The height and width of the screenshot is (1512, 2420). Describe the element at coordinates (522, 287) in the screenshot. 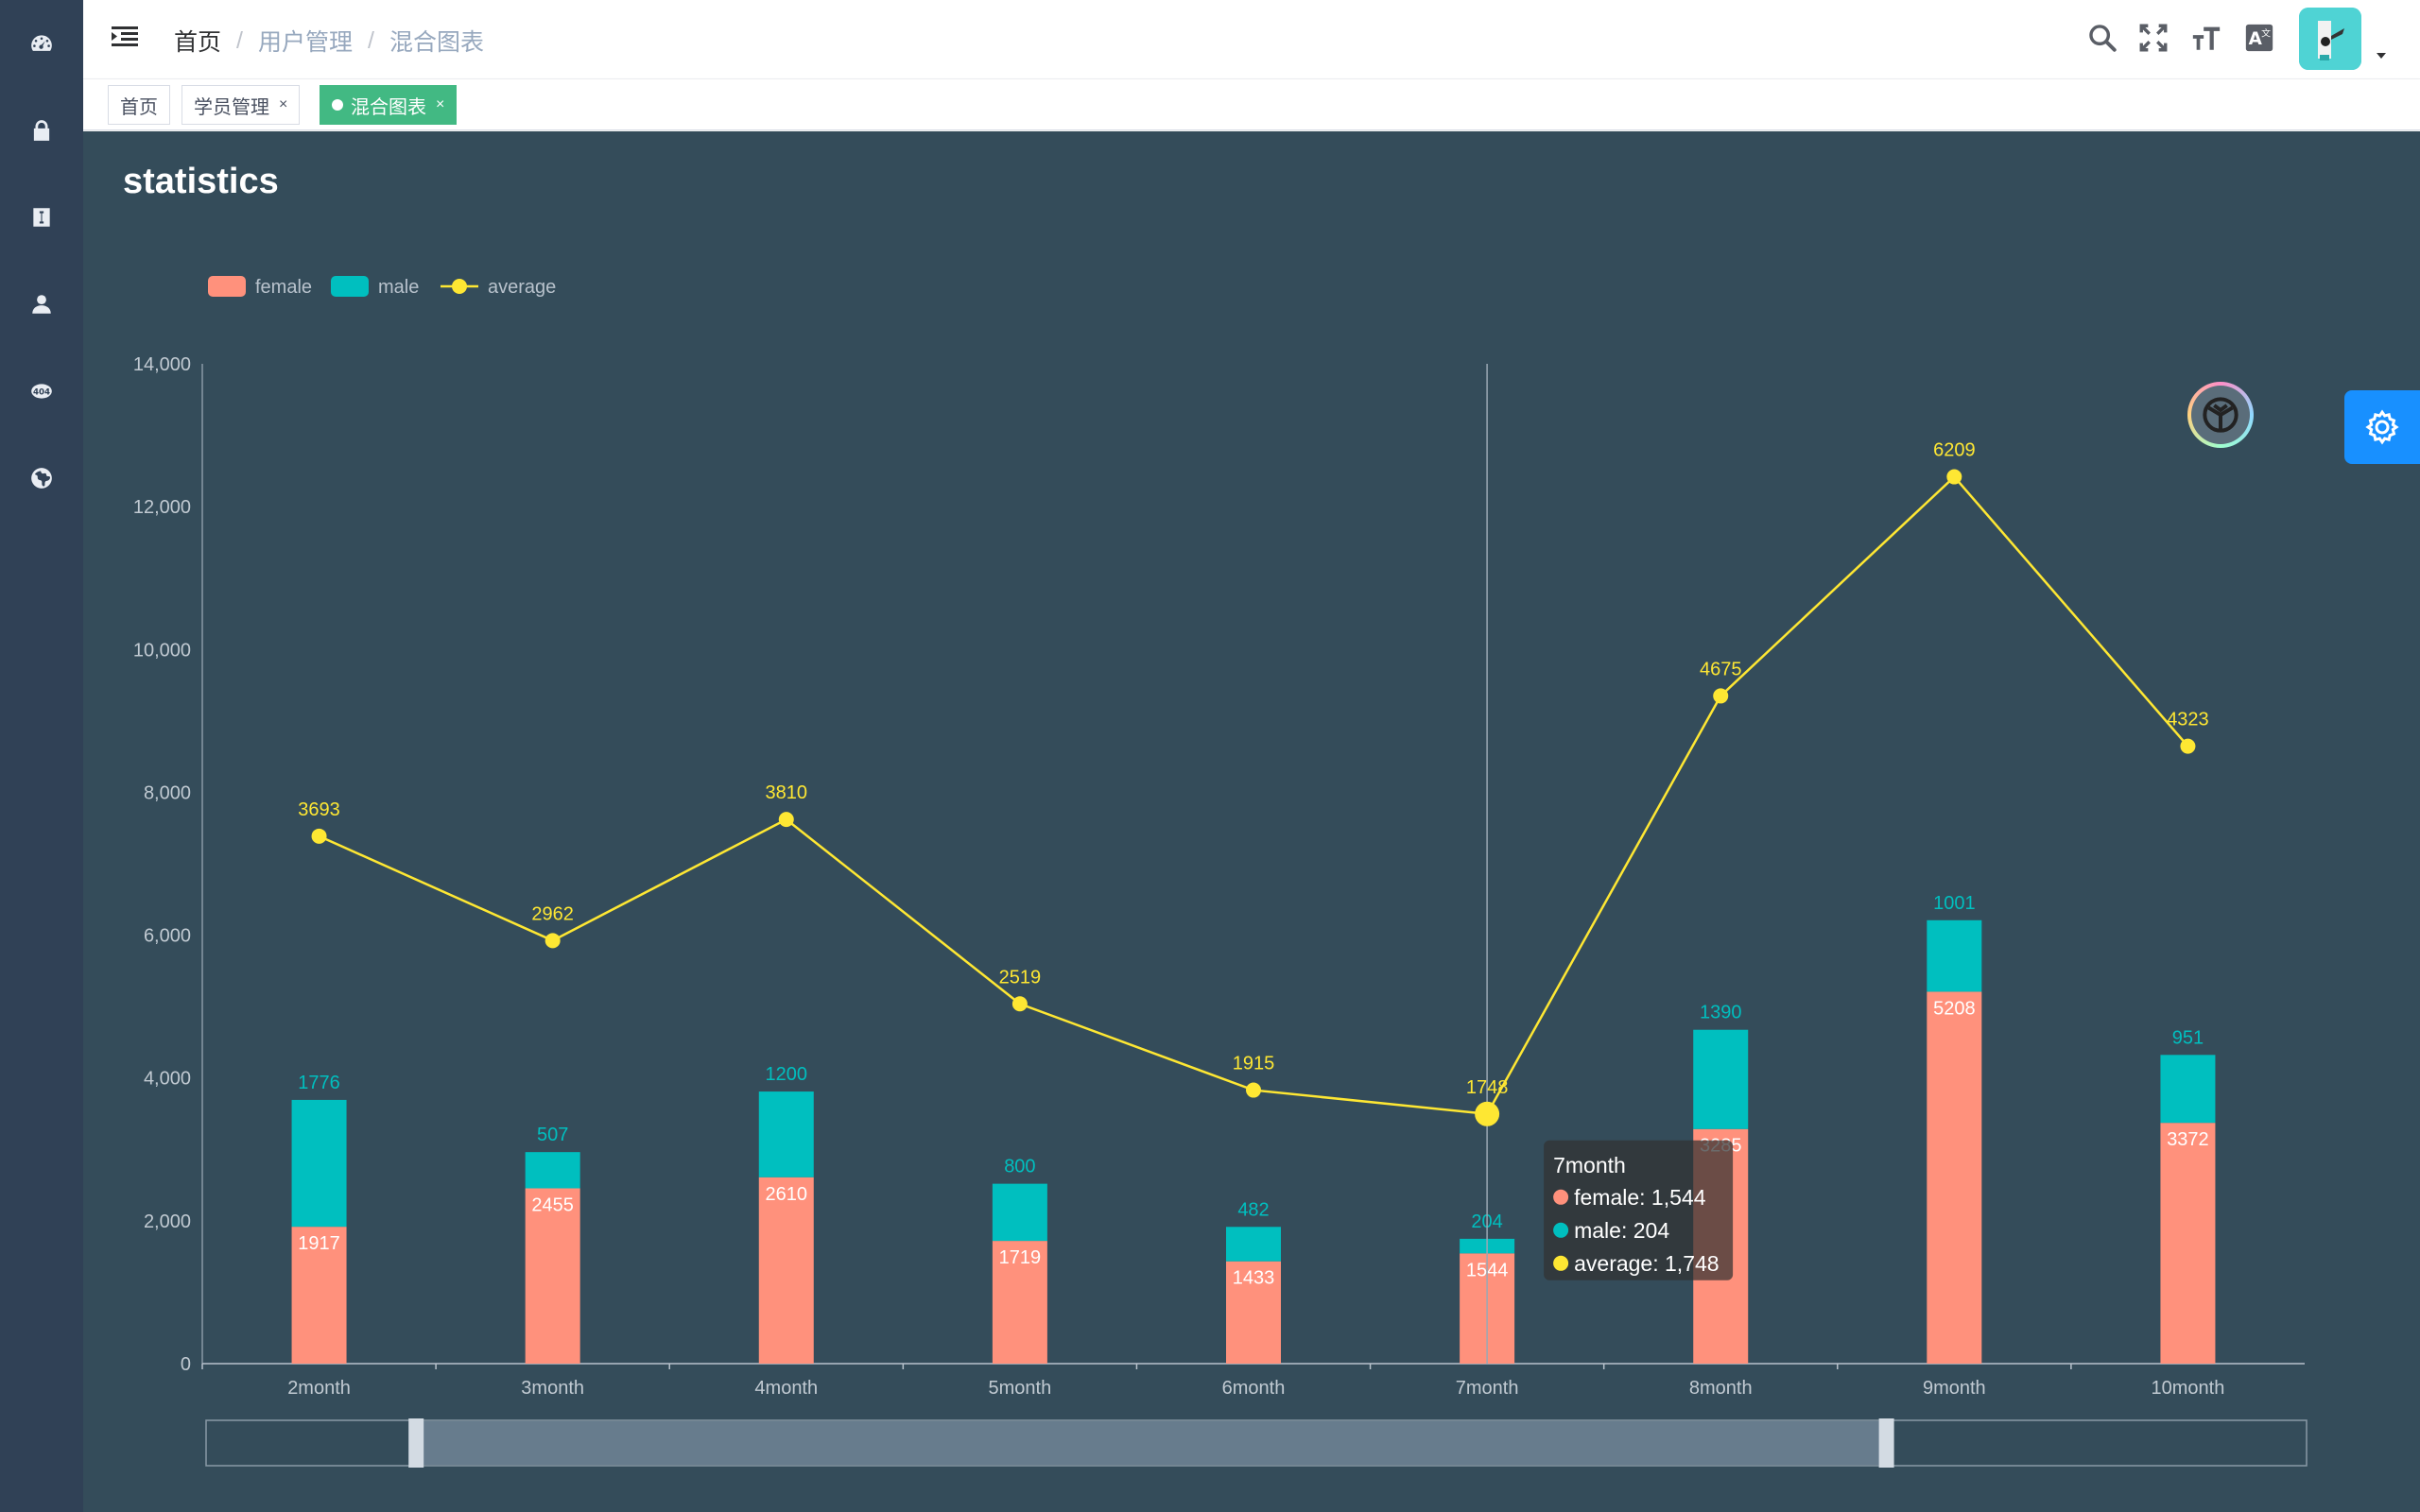

I see `legend-label-average: average` at that location.